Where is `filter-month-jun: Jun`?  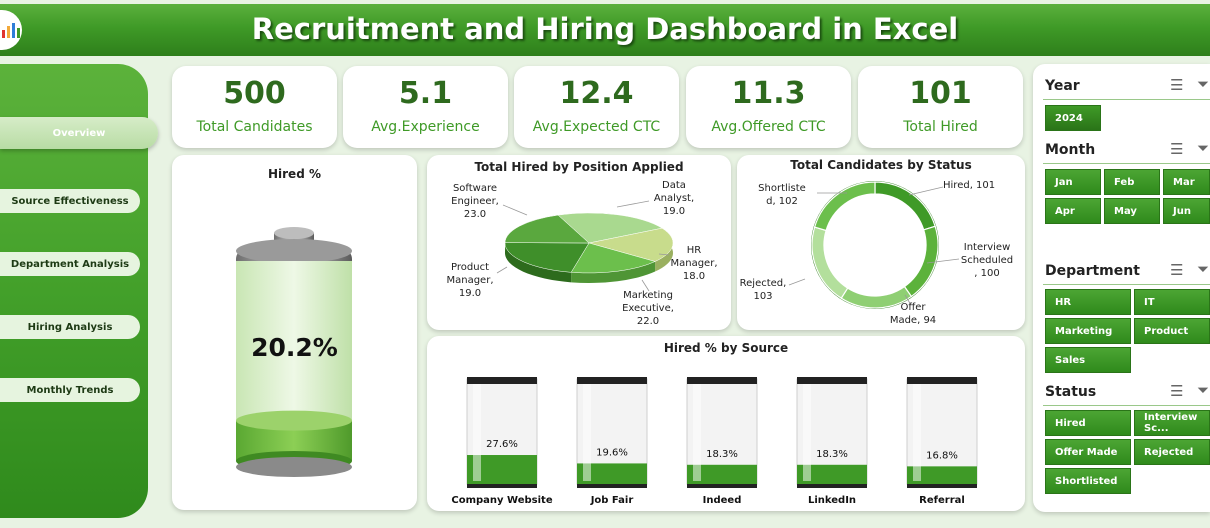
filter-month-jun: Jun is located at coordinates (1186, 211).